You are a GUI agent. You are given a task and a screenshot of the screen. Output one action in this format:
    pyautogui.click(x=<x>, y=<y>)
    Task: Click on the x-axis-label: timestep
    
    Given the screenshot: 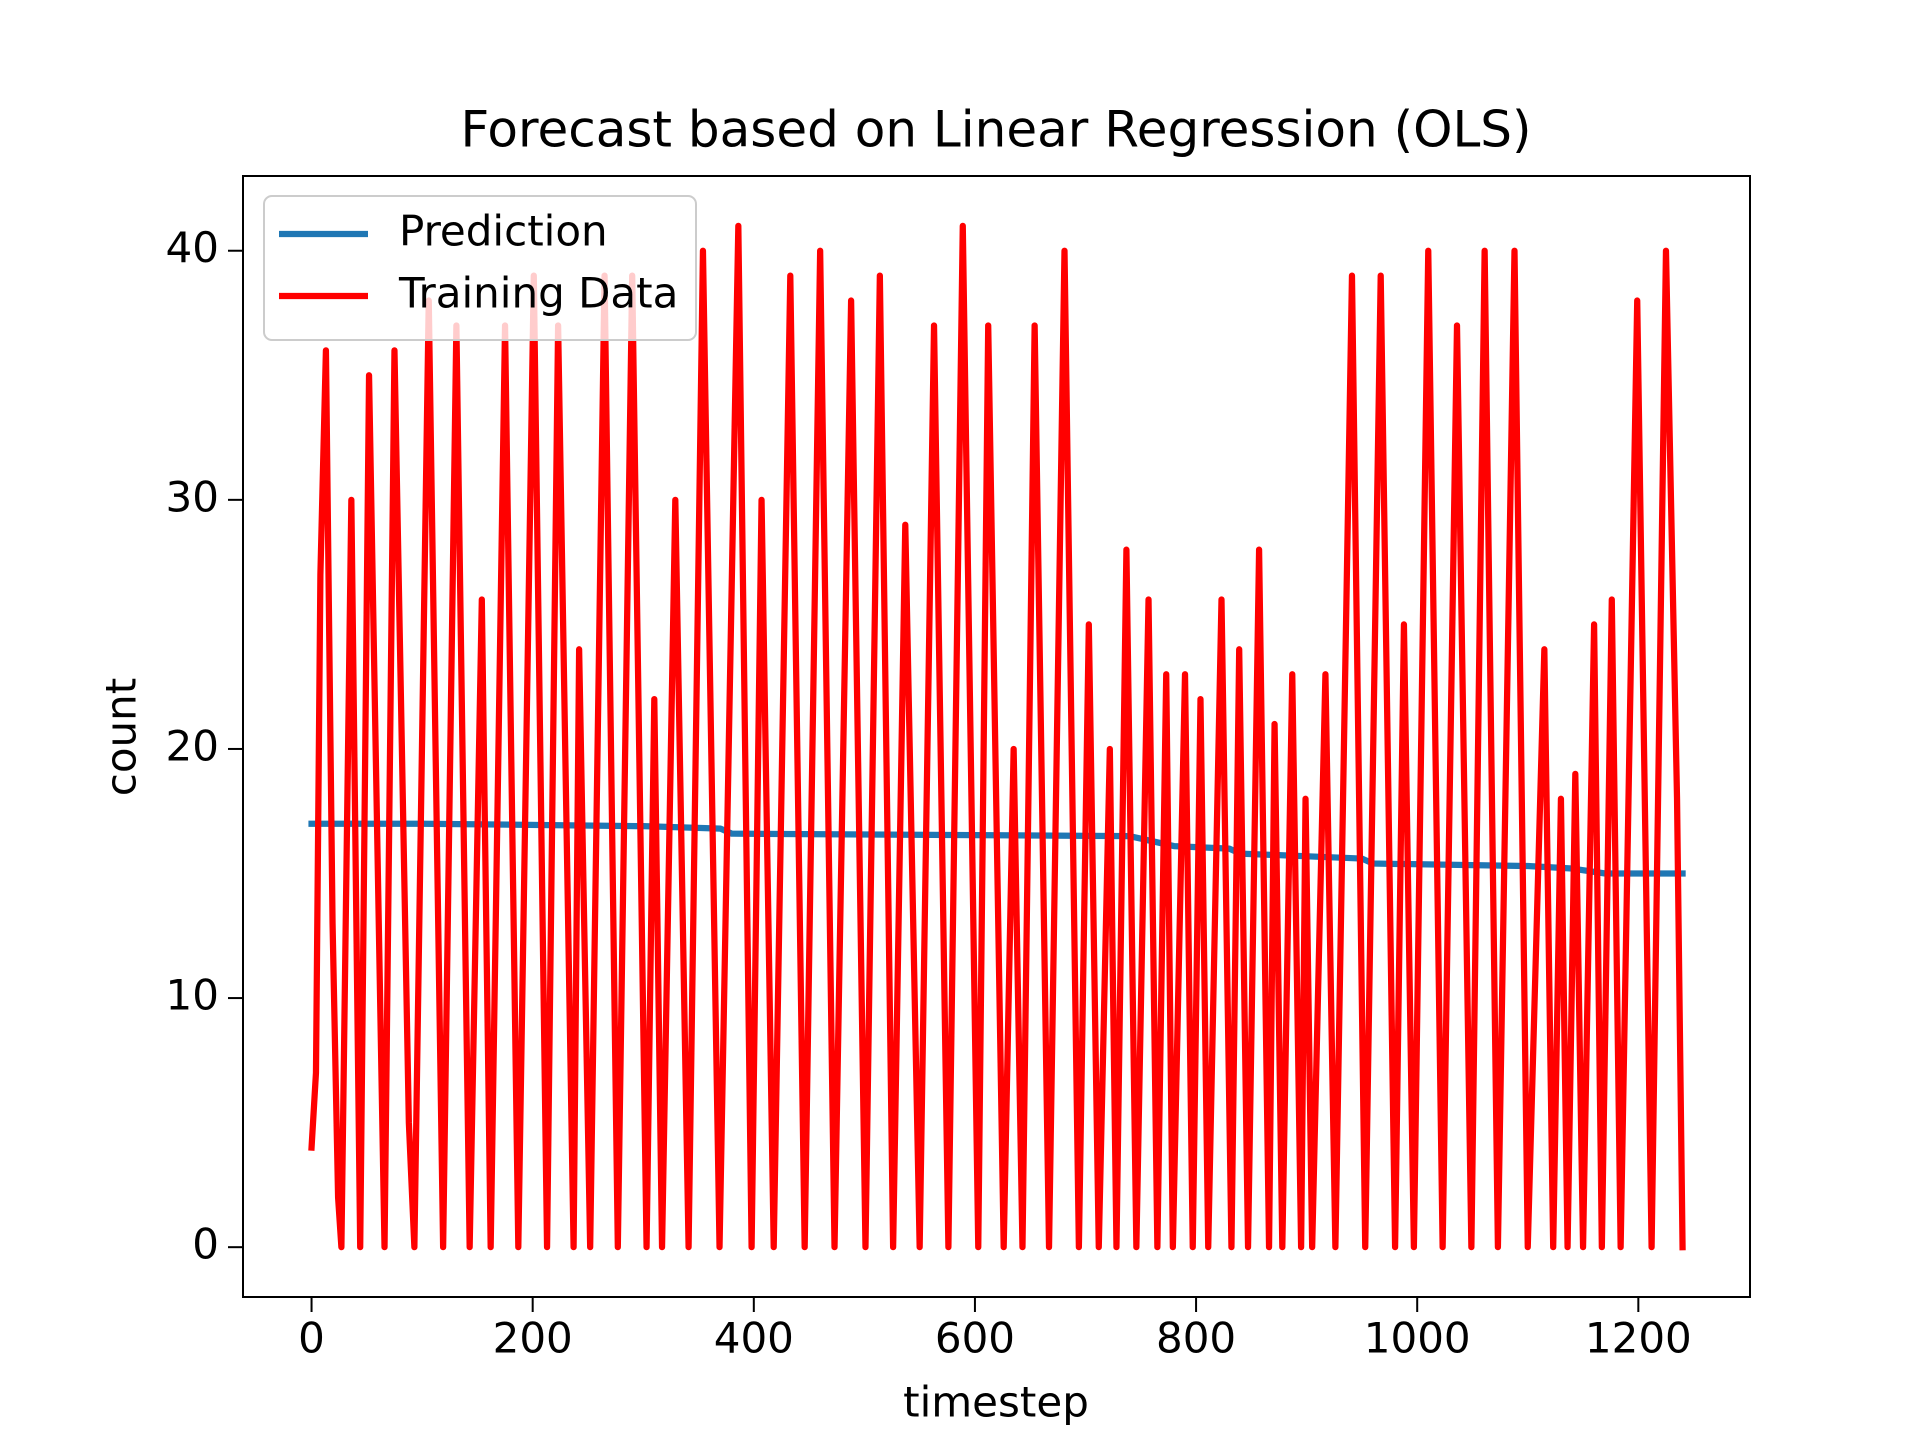 What is the action you would take?
    pyautogui.click(x=996, y=1402)
    